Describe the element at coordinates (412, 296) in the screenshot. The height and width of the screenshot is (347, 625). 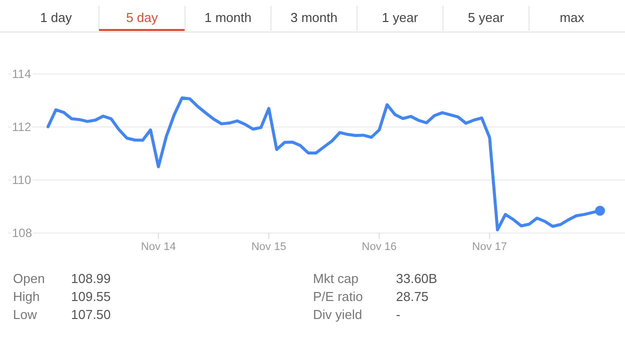
I see `text: 28.75` at that location.